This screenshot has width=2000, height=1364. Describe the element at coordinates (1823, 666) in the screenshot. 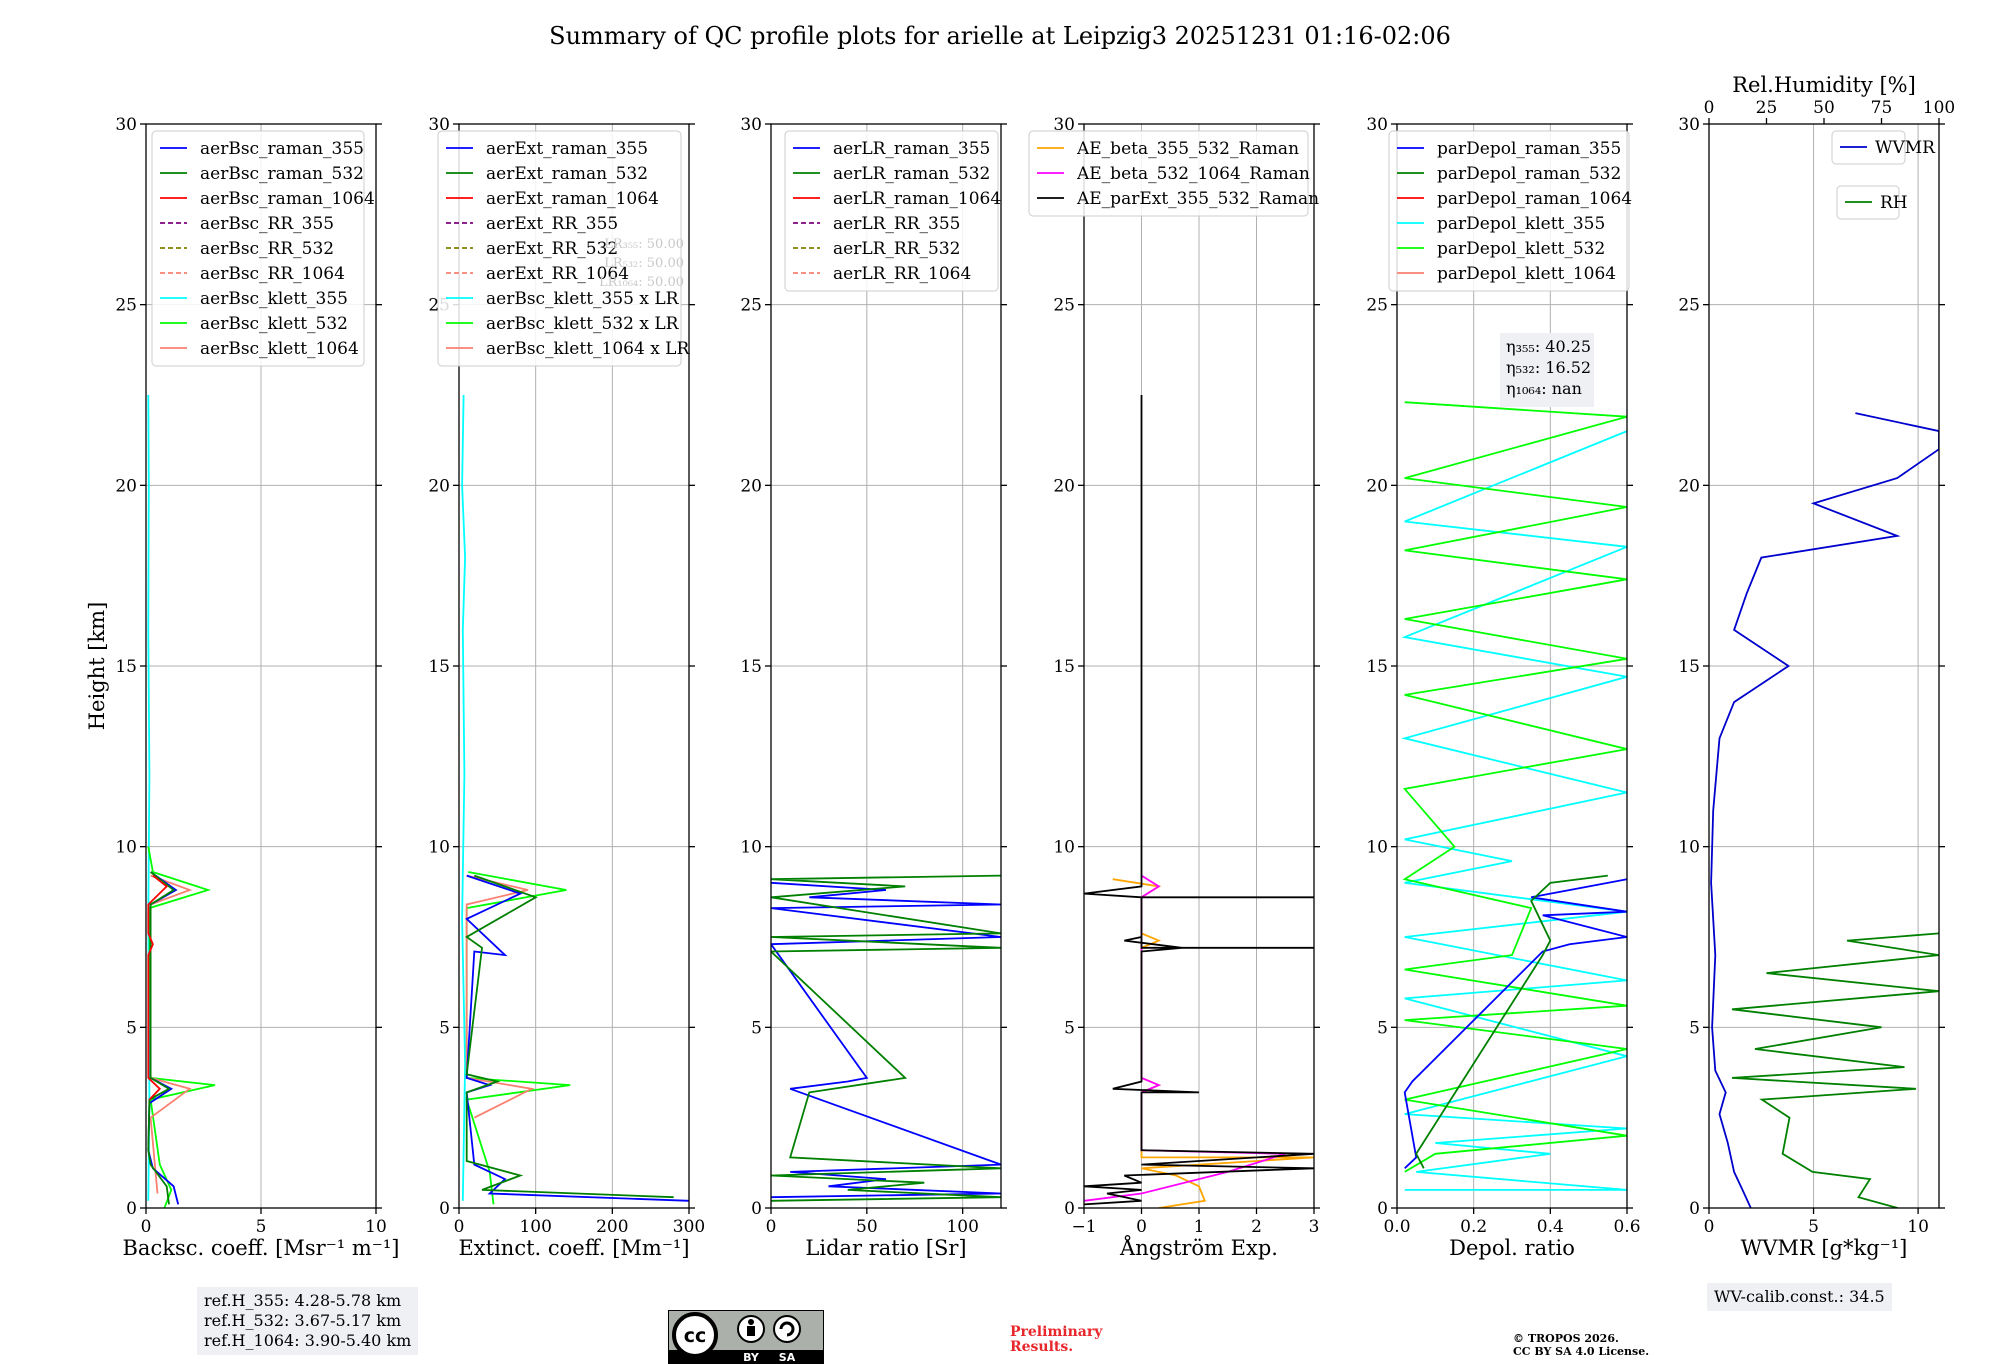

I see `grid-wv` at that location.